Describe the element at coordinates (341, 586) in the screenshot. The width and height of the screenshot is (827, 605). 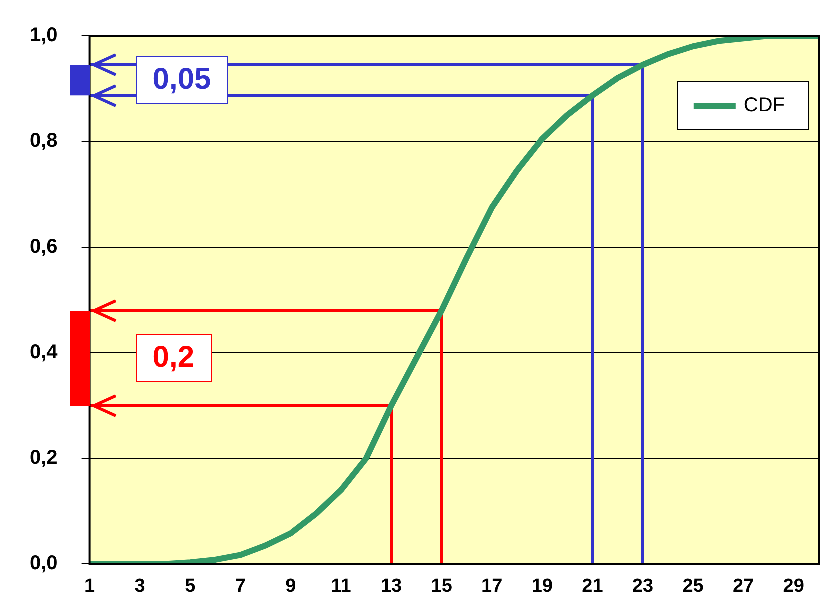
I see `x-tick-label: 11` at that location.